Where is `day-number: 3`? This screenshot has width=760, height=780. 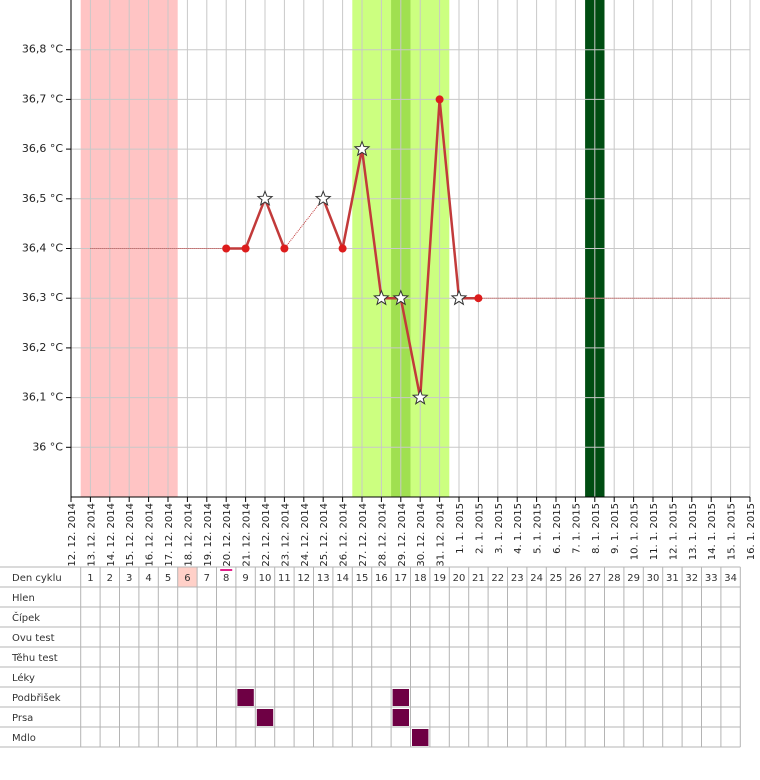
day-number: 3 is located at coordinates (129, 578).